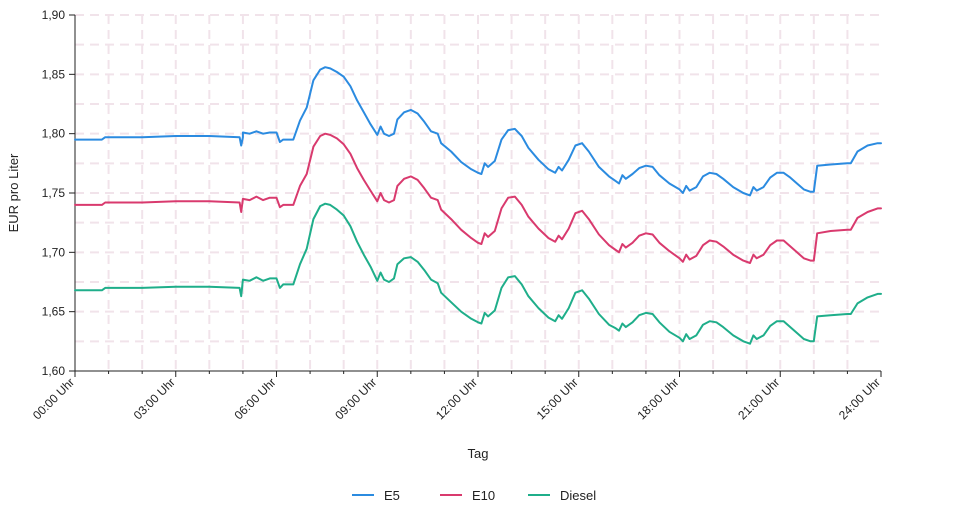  Describe the element at coordinates (758, 398) in the screenshot. I see `x-tick-label: 21:00 Uhr` at that location.